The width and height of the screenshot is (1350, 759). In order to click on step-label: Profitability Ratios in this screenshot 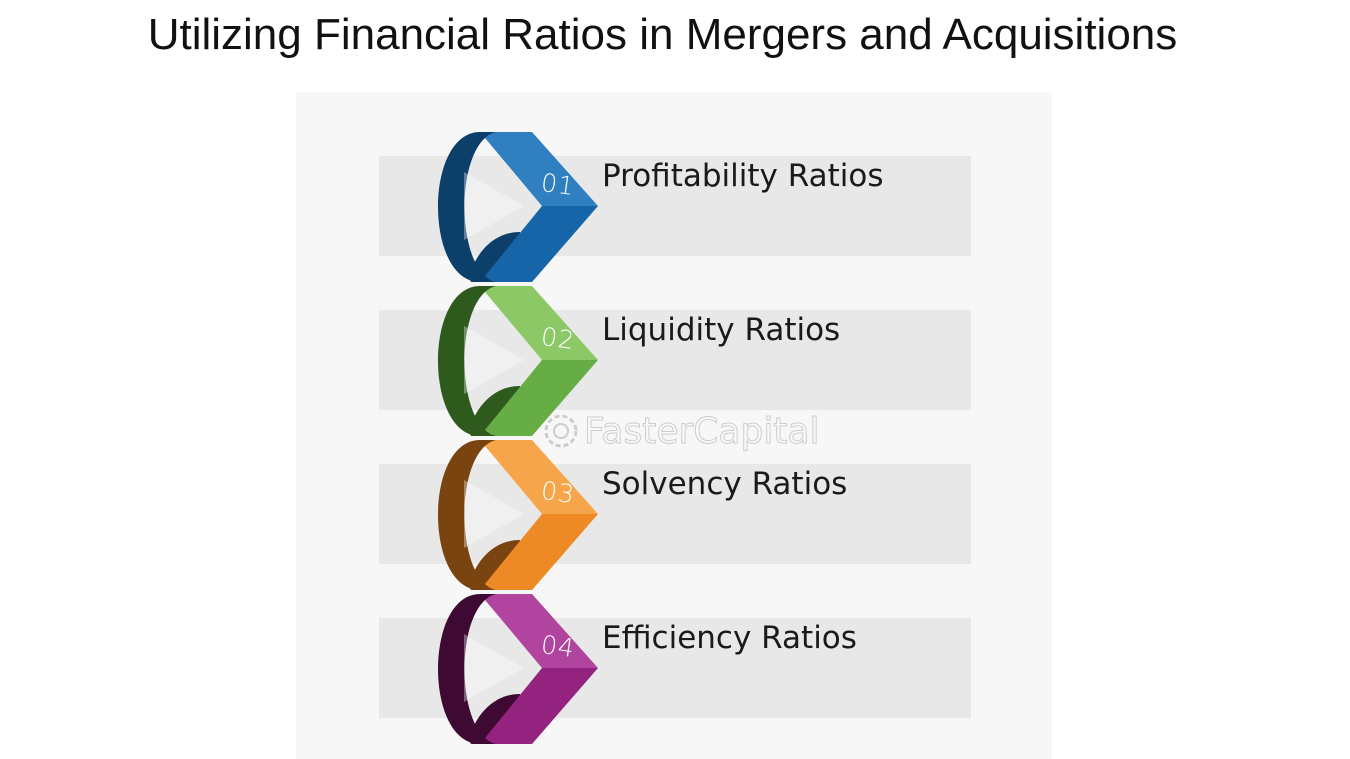, I will do `click(743, 176)`.